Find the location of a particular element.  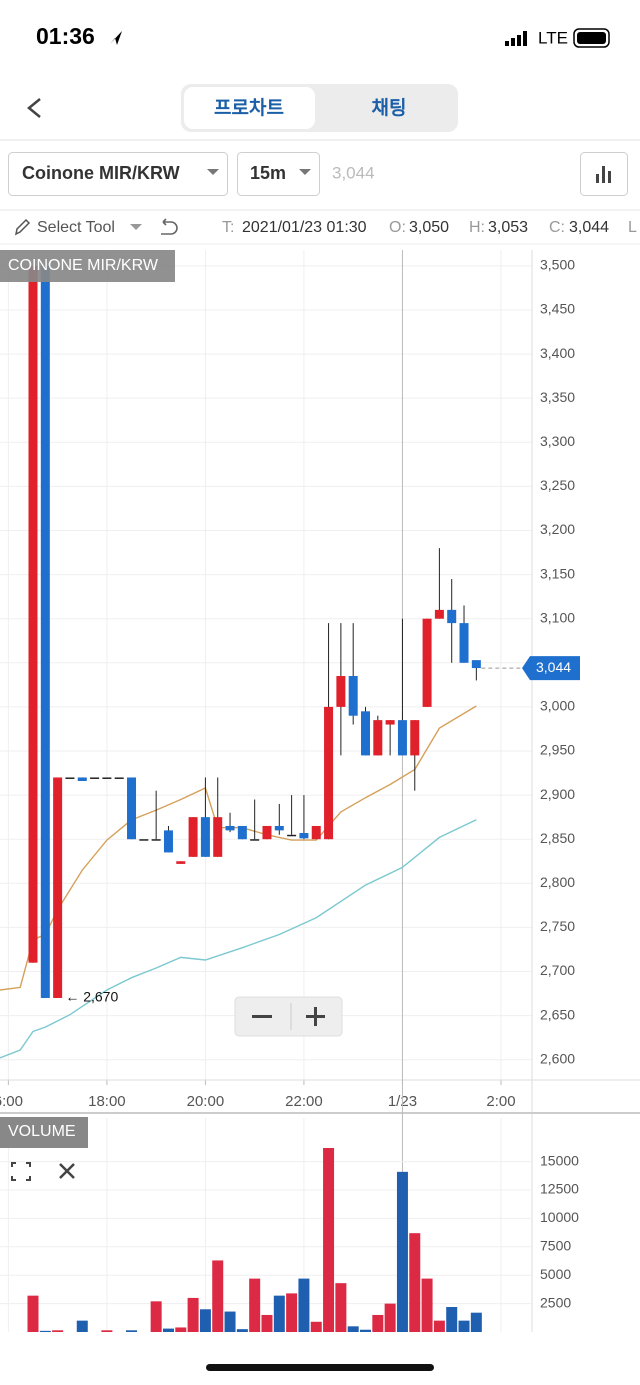

fullscreen-icon is located at coordinates (21, 1171).